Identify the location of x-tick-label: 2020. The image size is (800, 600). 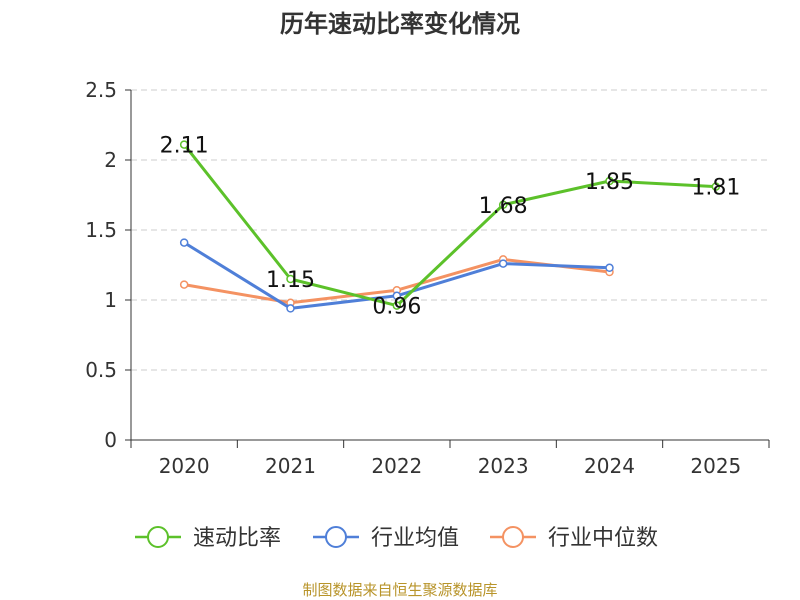
(184, 466).